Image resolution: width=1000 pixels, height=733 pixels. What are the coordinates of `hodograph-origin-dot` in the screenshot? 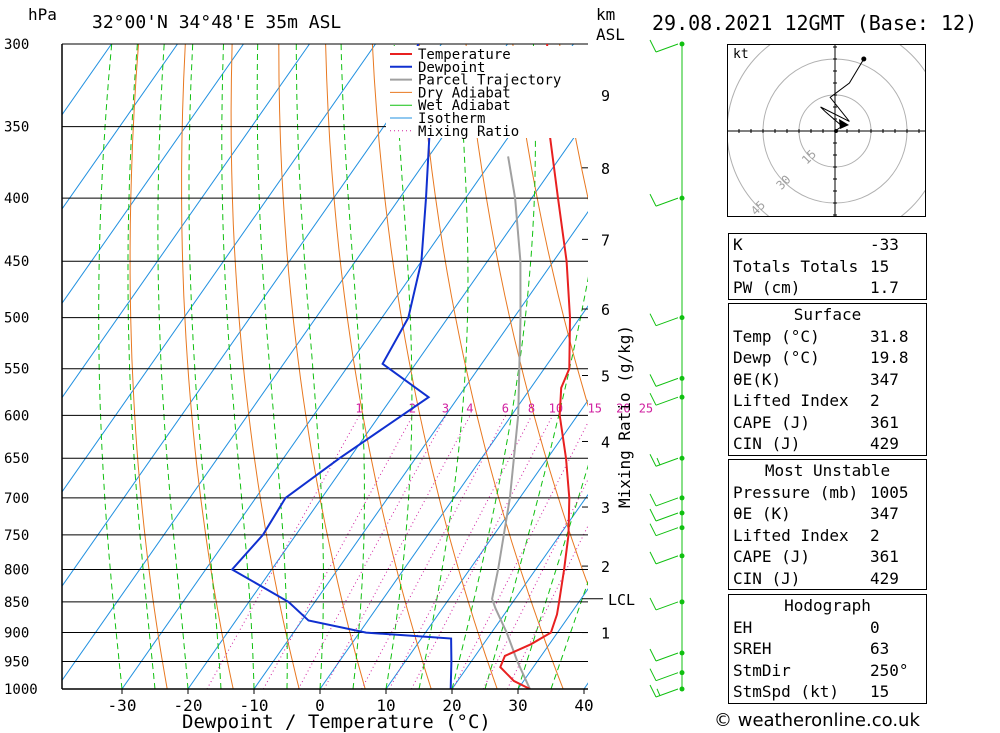 It's located at (836, 131).